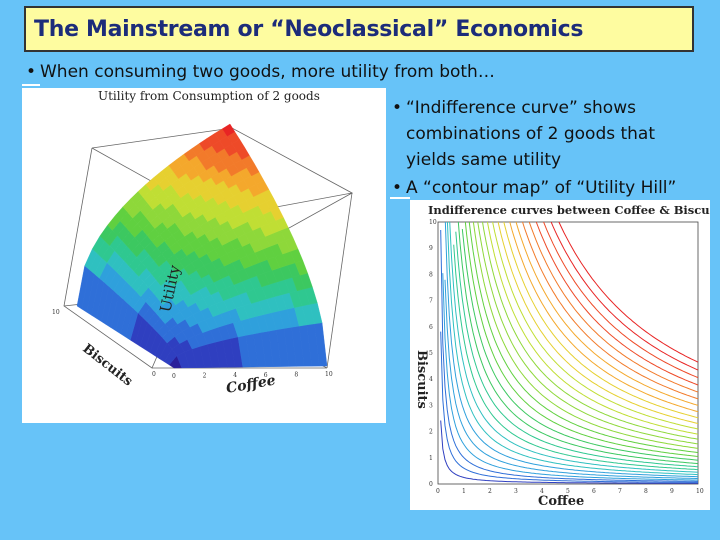 This screenshot has width=720, height=540. Describe the element at coordinates (154, 374) in the screenshot. I see `surface-ytick-0: 0` at that location.